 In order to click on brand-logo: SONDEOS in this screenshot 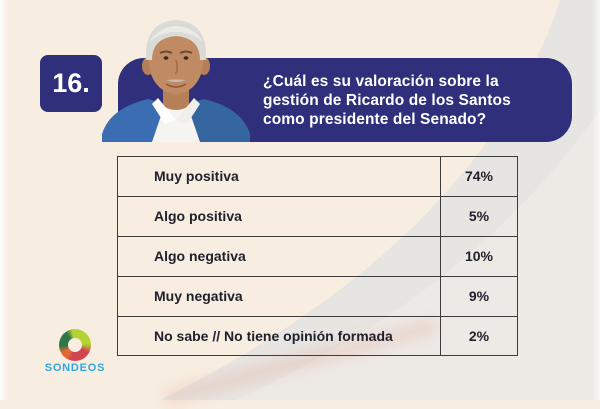, I will do `click(75, 351)`.